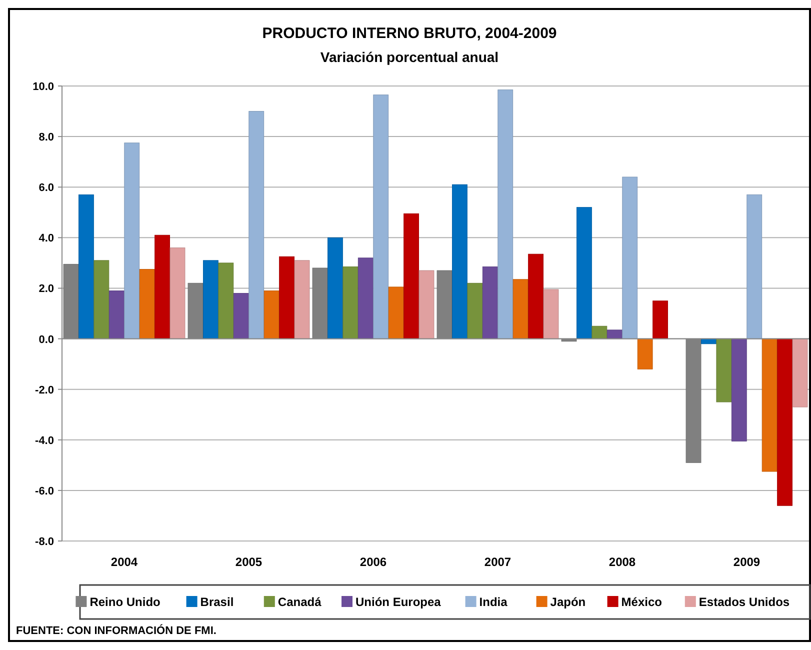  What do you see at coordinates (746, 562) in the screenshot?
I see `x-tick-label: 2009` at bounding box center [746, 562].